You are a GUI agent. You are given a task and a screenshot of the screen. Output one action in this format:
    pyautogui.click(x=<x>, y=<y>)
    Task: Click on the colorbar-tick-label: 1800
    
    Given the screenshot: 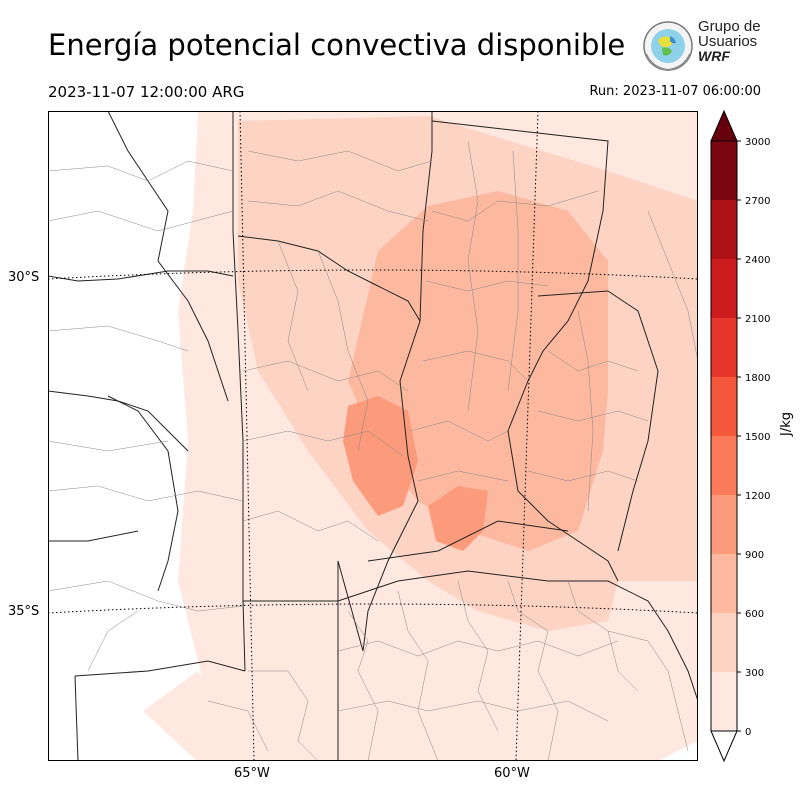 What is the action you would take?
    pyautogui.click(x=757, y=378)
    